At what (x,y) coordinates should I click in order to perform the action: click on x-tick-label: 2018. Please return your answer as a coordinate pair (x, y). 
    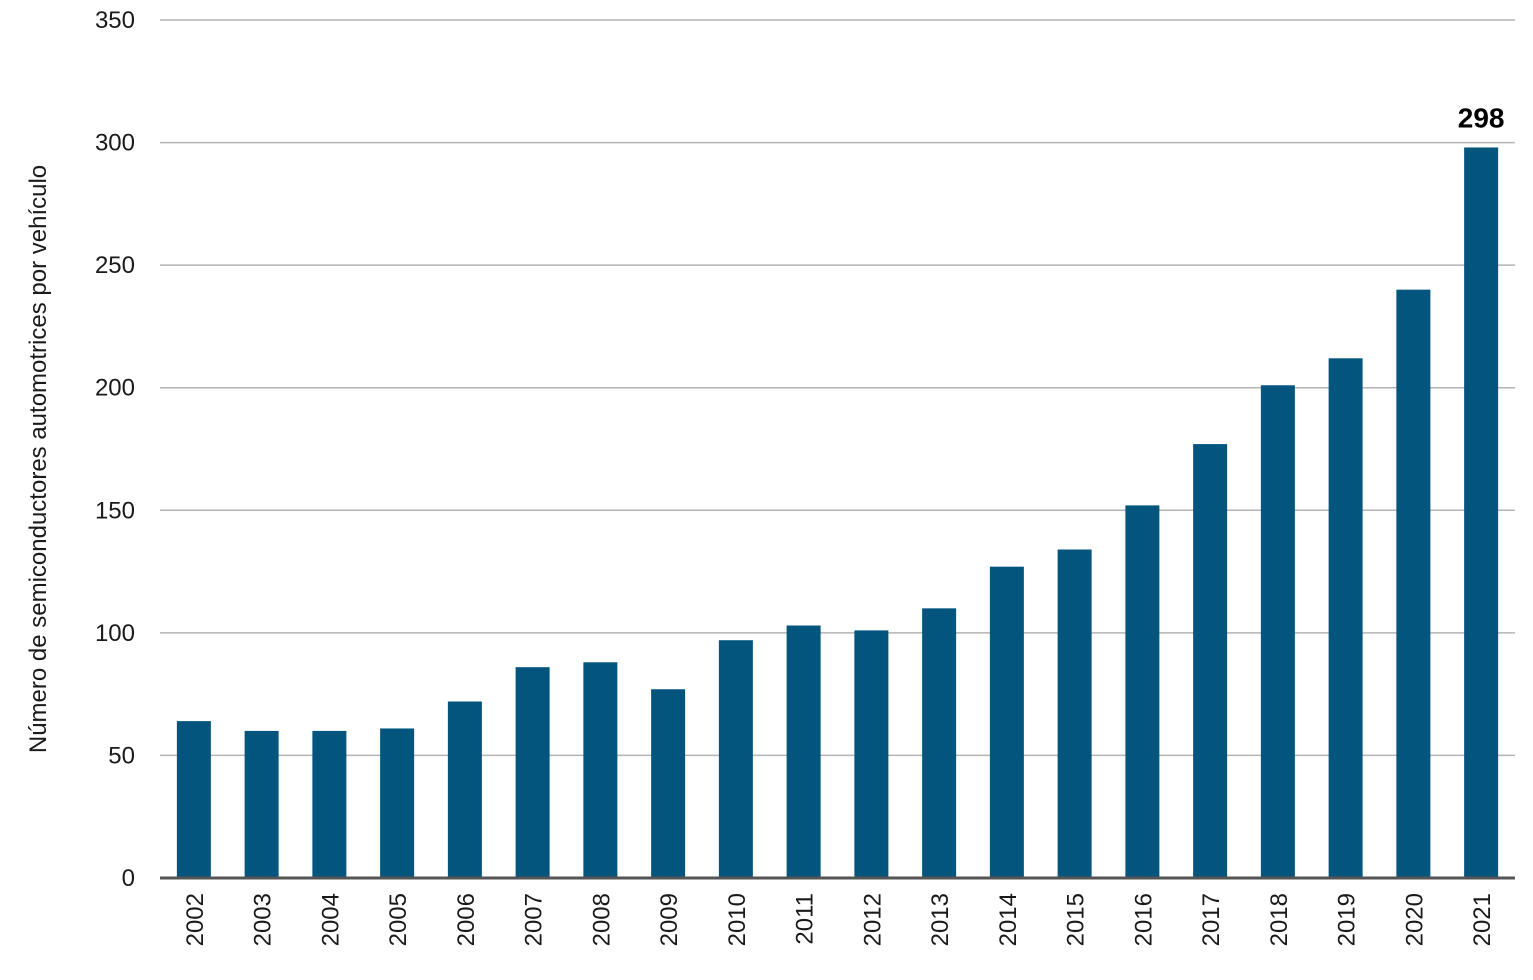
    Looking at the image, I should click on (1279, 919).